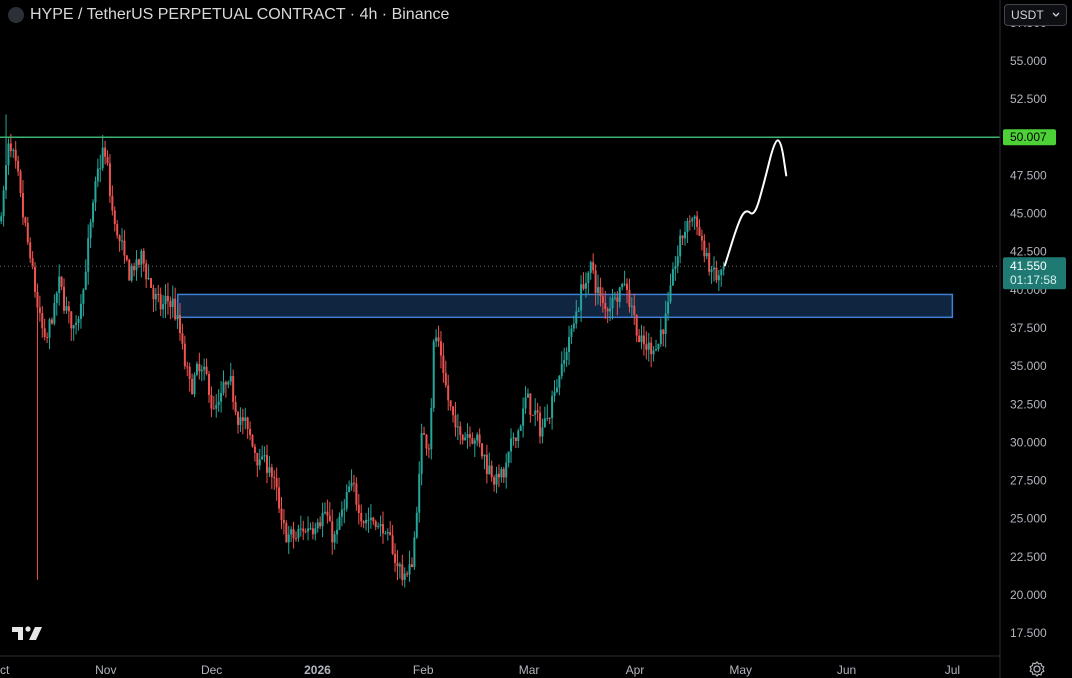  I want to click on time-axis: Oct Nov Dec 2026 Feb Mar Apr May Jun Jul, so click(480, 670).